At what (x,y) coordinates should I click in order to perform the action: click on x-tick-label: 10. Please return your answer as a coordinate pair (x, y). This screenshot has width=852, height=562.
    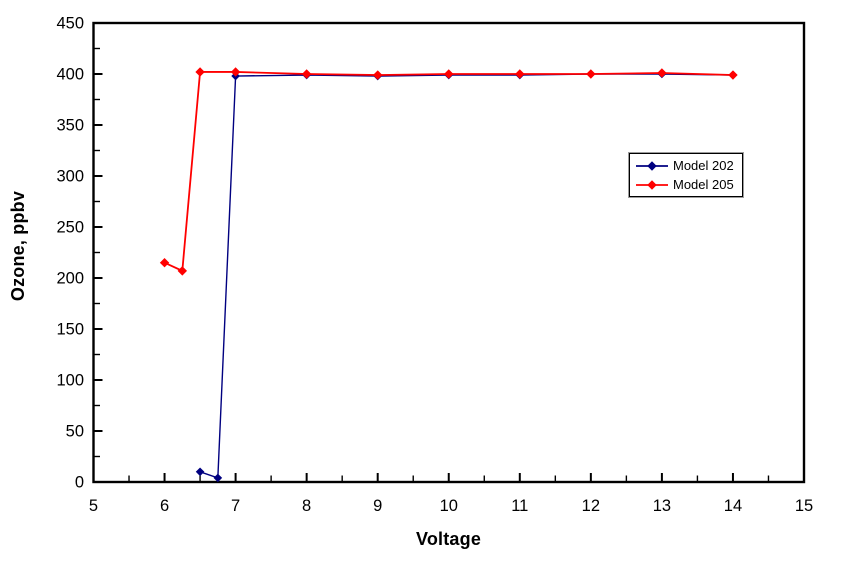
    Looking at the image, I should click on (449, 506).